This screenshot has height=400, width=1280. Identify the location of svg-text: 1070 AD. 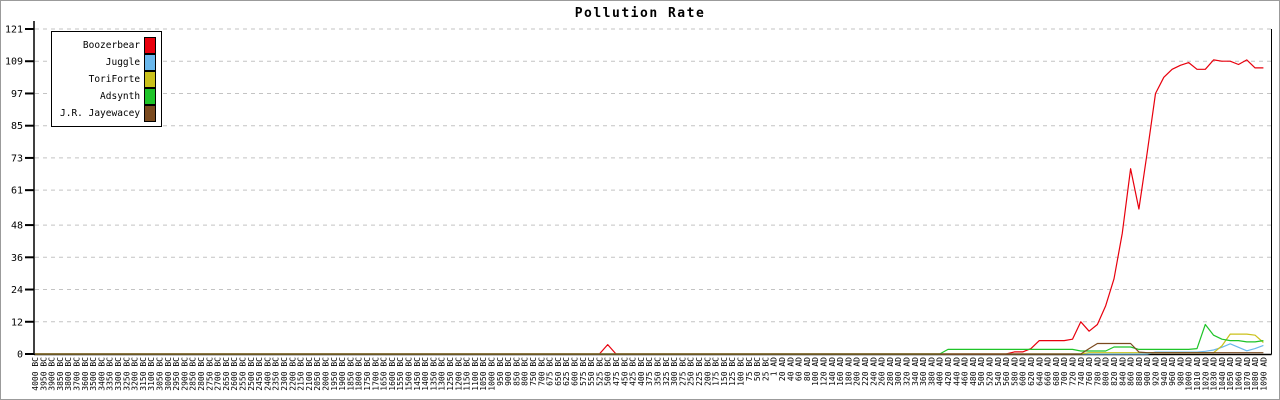
(1247, 374).